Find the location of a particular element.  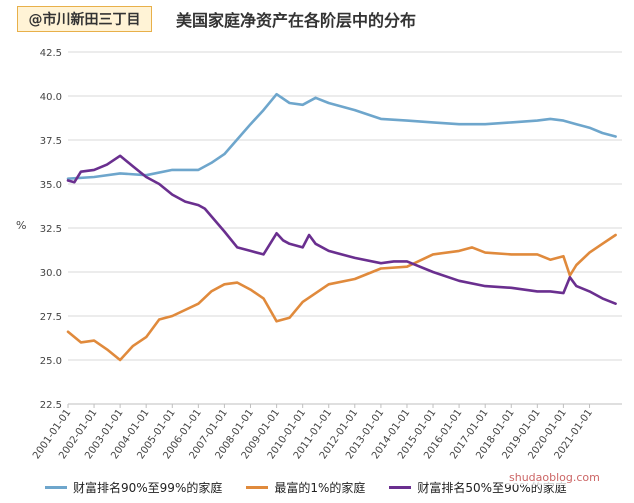

y-tick-label: 32.5 is located at coordinates (51, 229).